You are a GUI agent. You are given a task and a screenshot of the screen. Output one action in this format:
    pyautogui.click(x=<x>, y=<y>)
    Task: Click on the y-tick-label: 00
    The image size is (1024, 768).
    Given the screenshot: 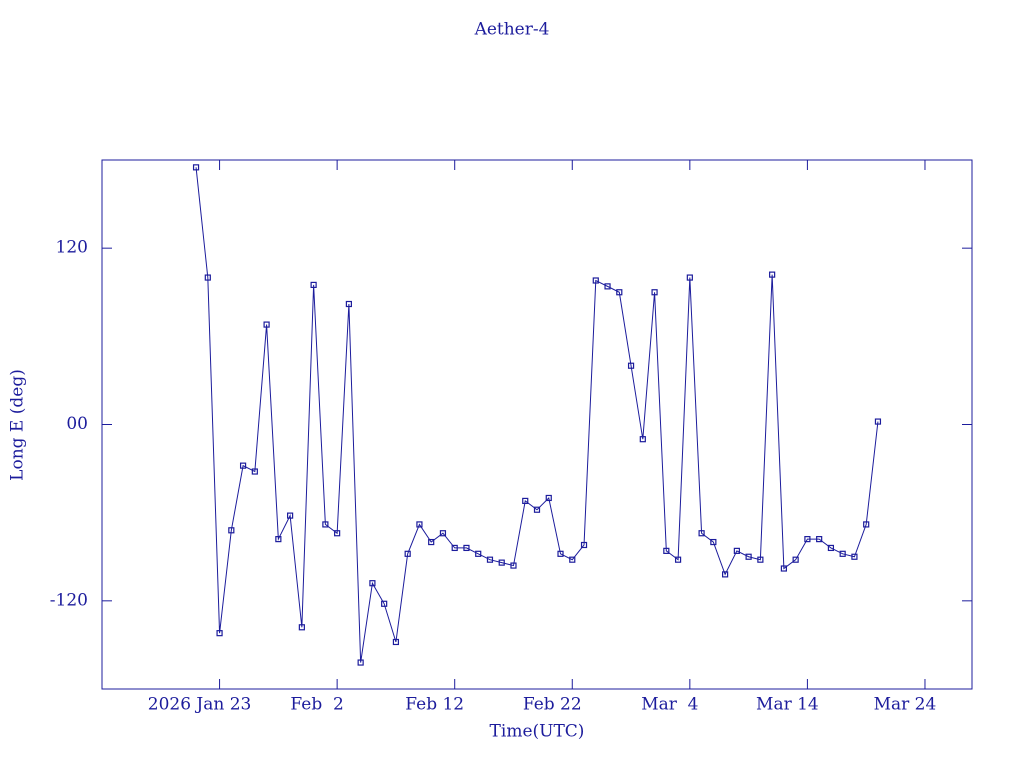 What is the action you would take?
    pyautogui.click(x=77, y=424)
    